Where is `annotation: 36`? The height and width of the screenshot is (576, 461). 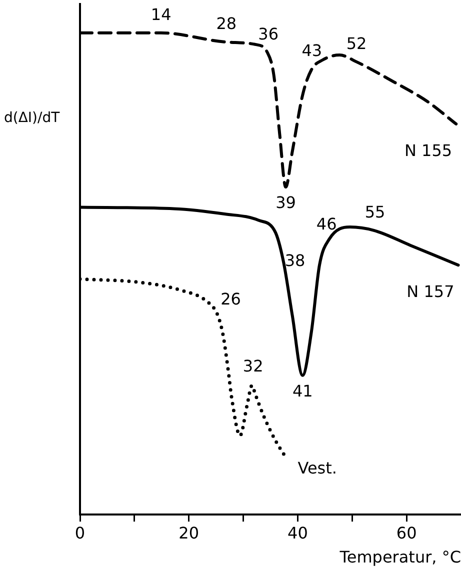
annotation: 36 is located at coordinates (268, 34).